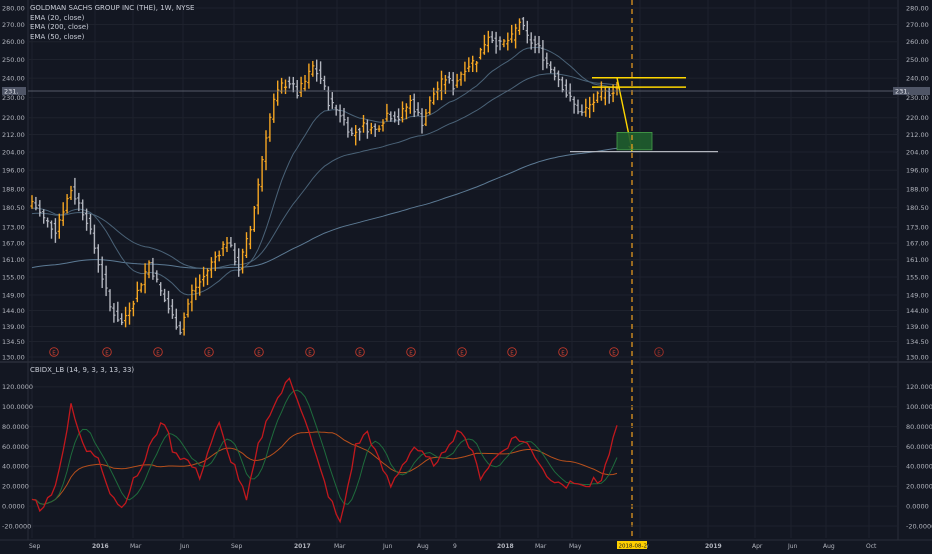  Describe the element at coordinates (57, 36) in the screenshot. I see `study-ema50: EMA (50, close)` at that location.